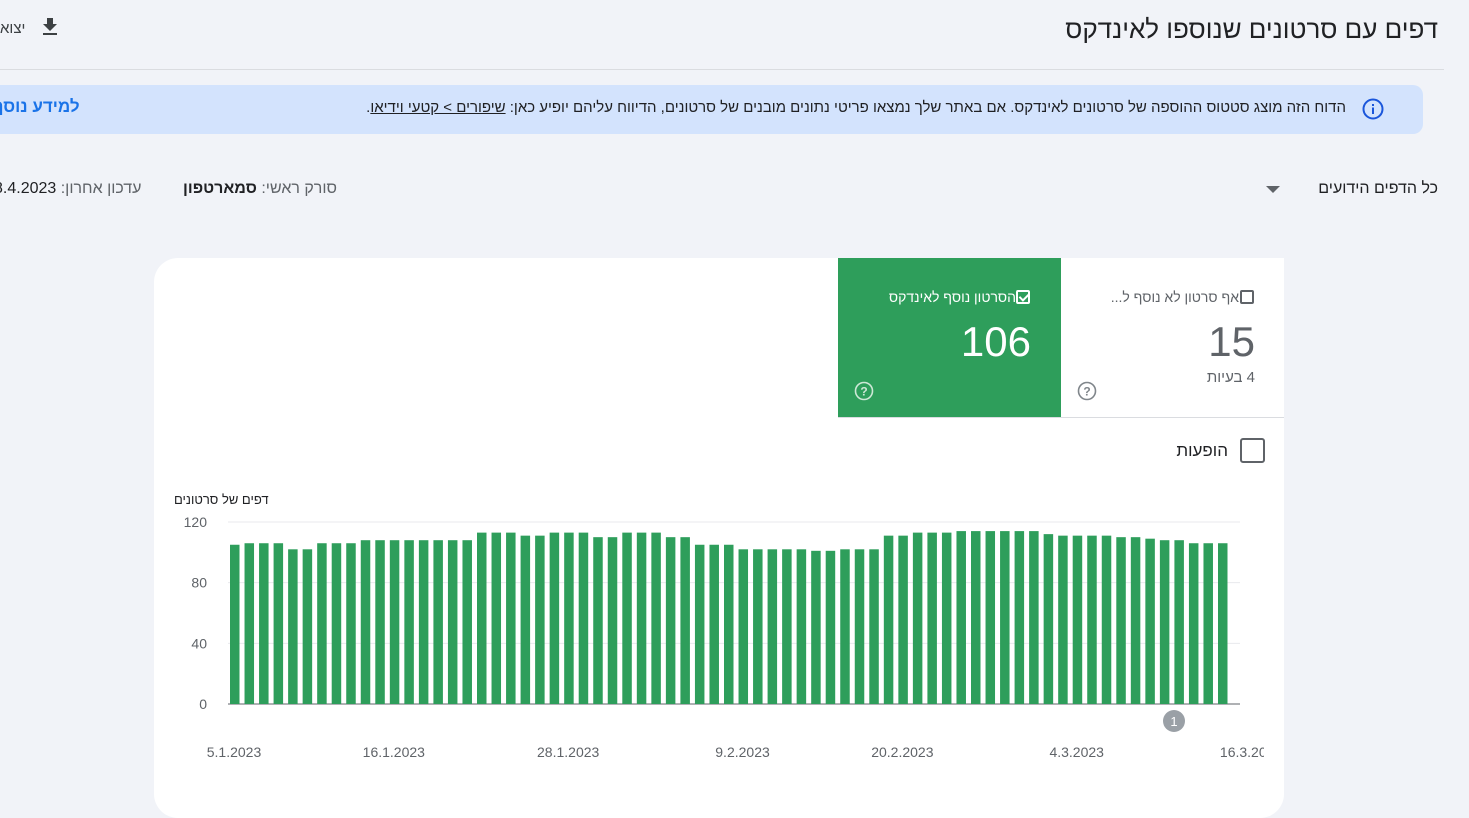  I want to click on annotation-label: 1, so click(1173, 721).